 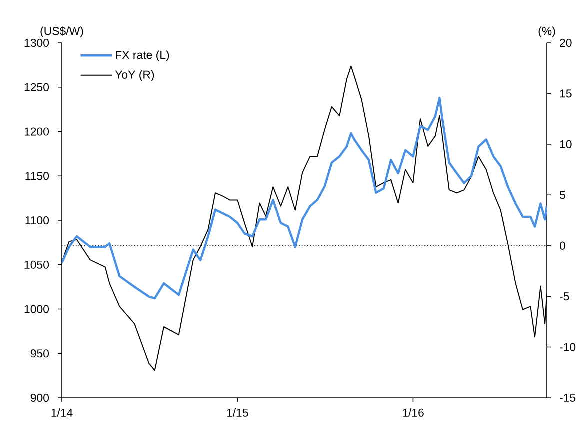 I want to click on y2-tick-label: 20, so click(x=566, y=43).